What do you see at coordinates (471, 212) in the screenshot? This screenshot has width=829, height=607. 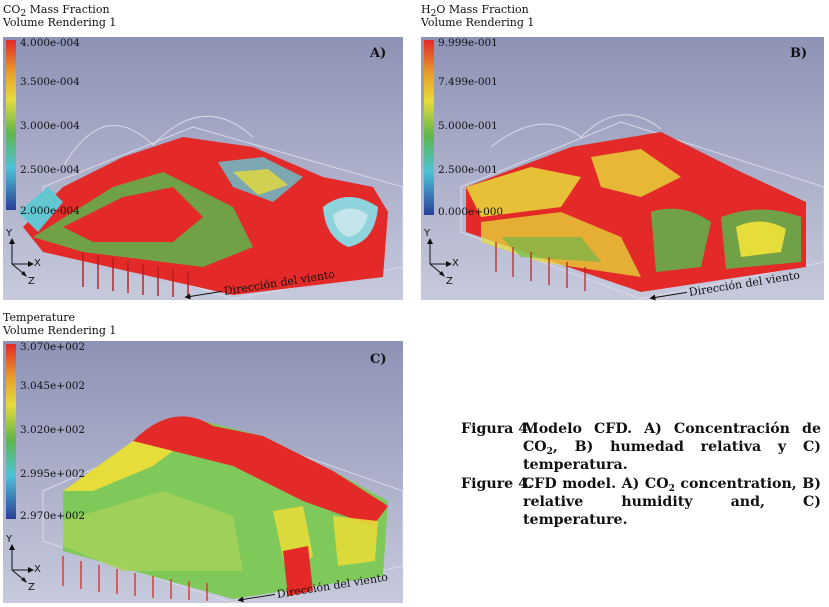 I see `panel-b-tick: 0.000e+000` at bounding box center [471, 212].